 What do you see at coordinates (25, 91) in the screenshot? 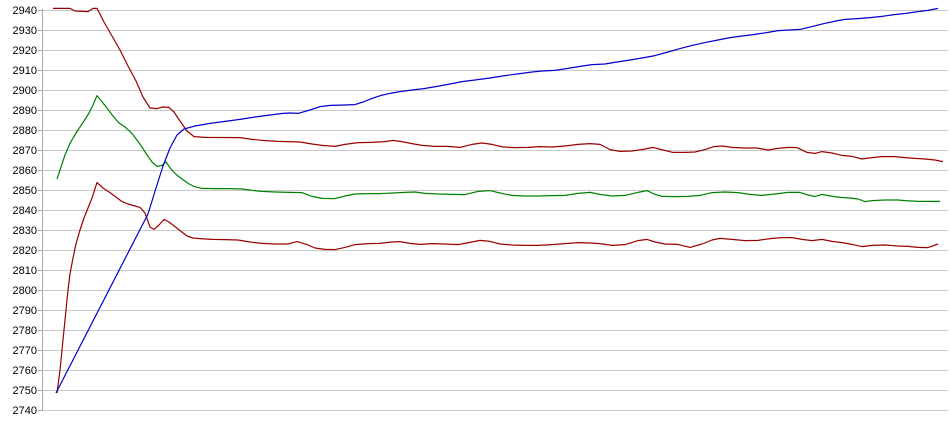
I see `y-axis-tick-label: 2900` at bounding box center [25, 91].